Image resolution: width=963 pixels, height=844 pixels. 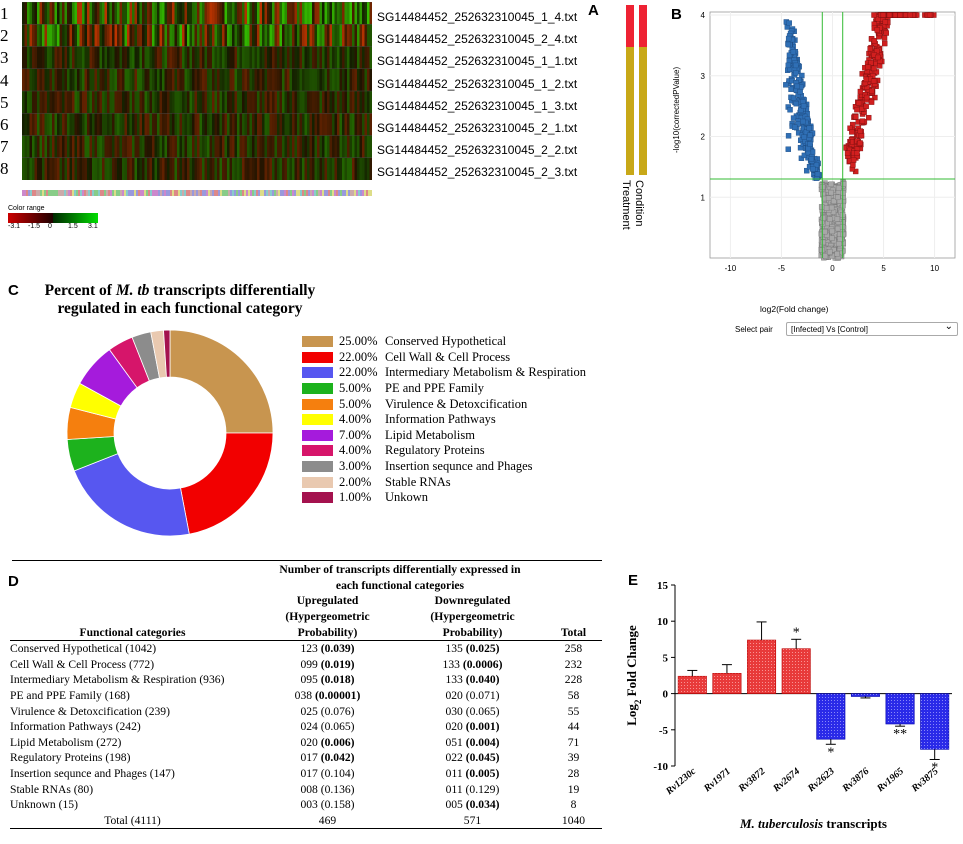 I want to click on donut-title-pre: Percent of, so click(x=80, y=290).